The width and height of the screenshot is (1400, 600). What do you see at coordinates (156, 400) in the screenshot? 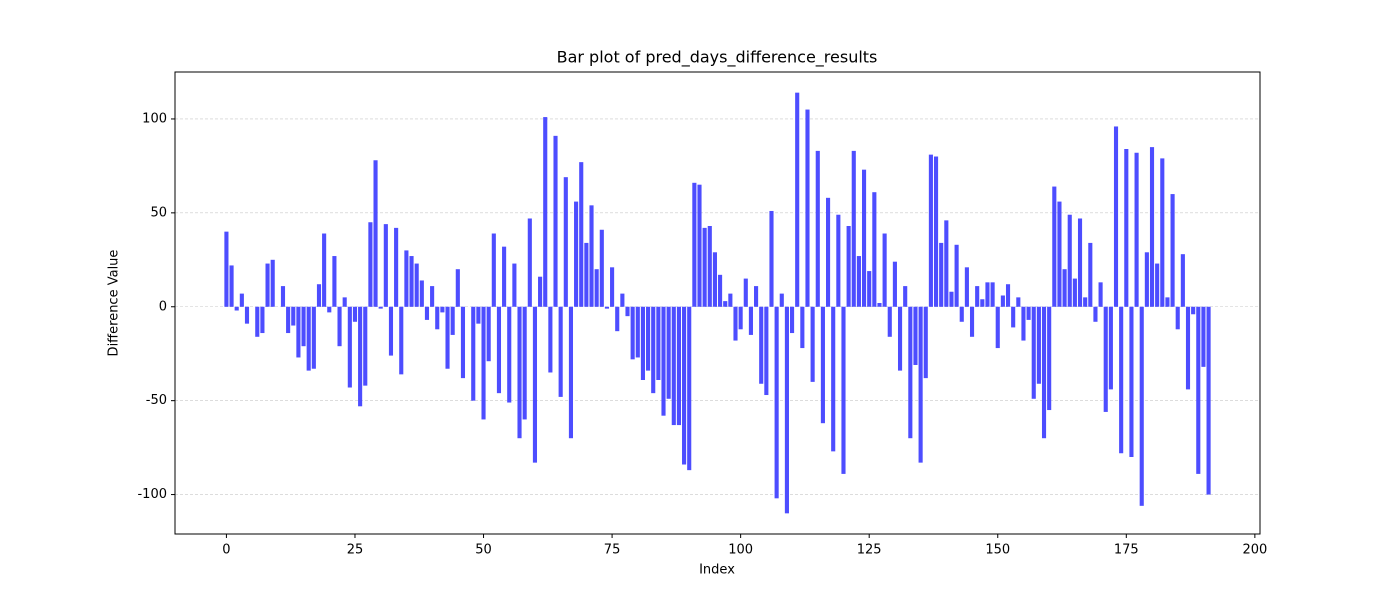
I see `y-tick-label: -50` at bounding box center [156, 400].